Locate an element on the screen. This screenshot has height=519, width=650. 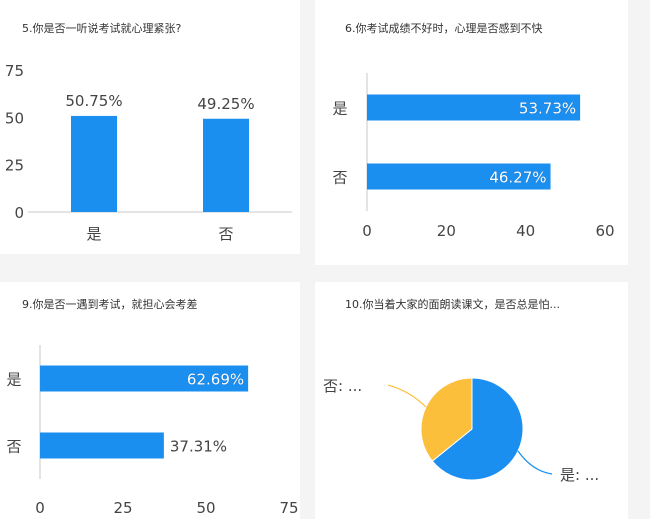
y-tick-label: 75 is located at coordinates (14, 71).